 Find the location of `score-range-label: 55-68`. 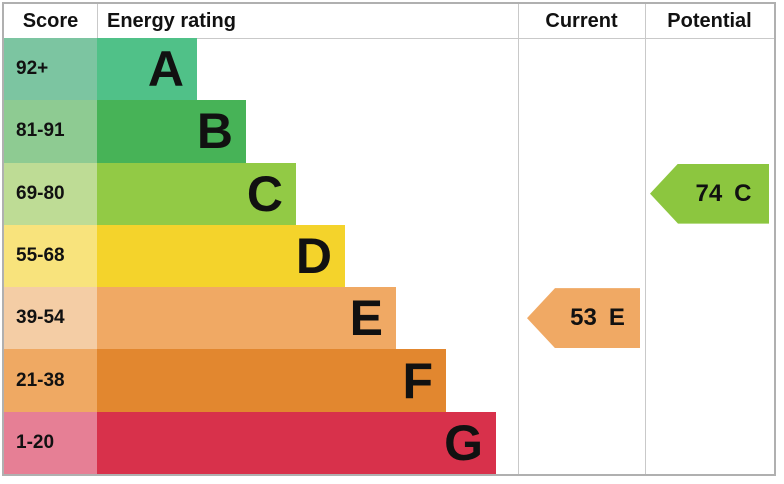

score-range-label: 55-68 is located at coordinates (50, 256).